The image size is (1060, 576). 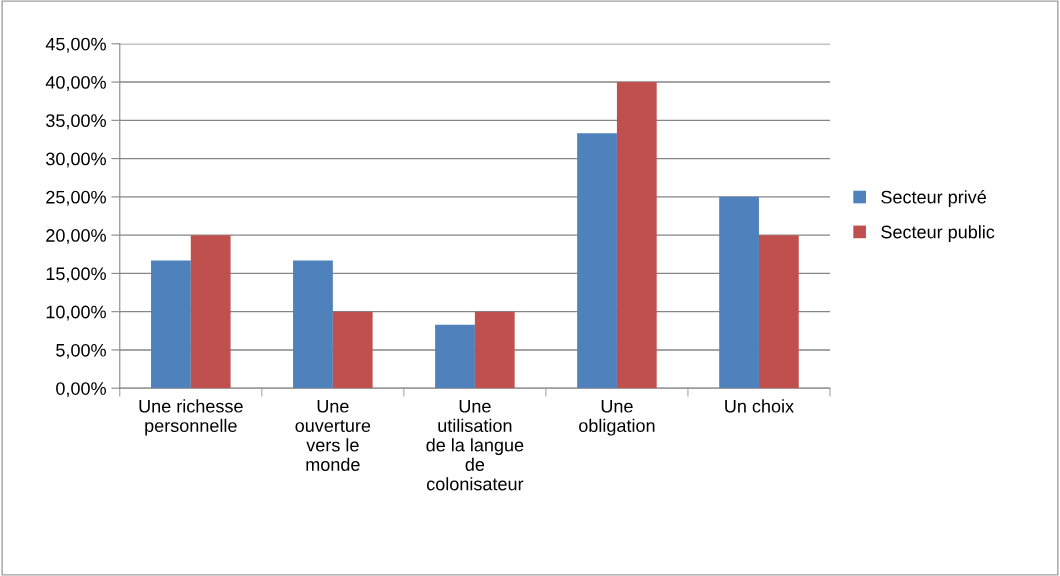 I want to click on y-tick-label: 35,00%, so click(x=76, y=122).